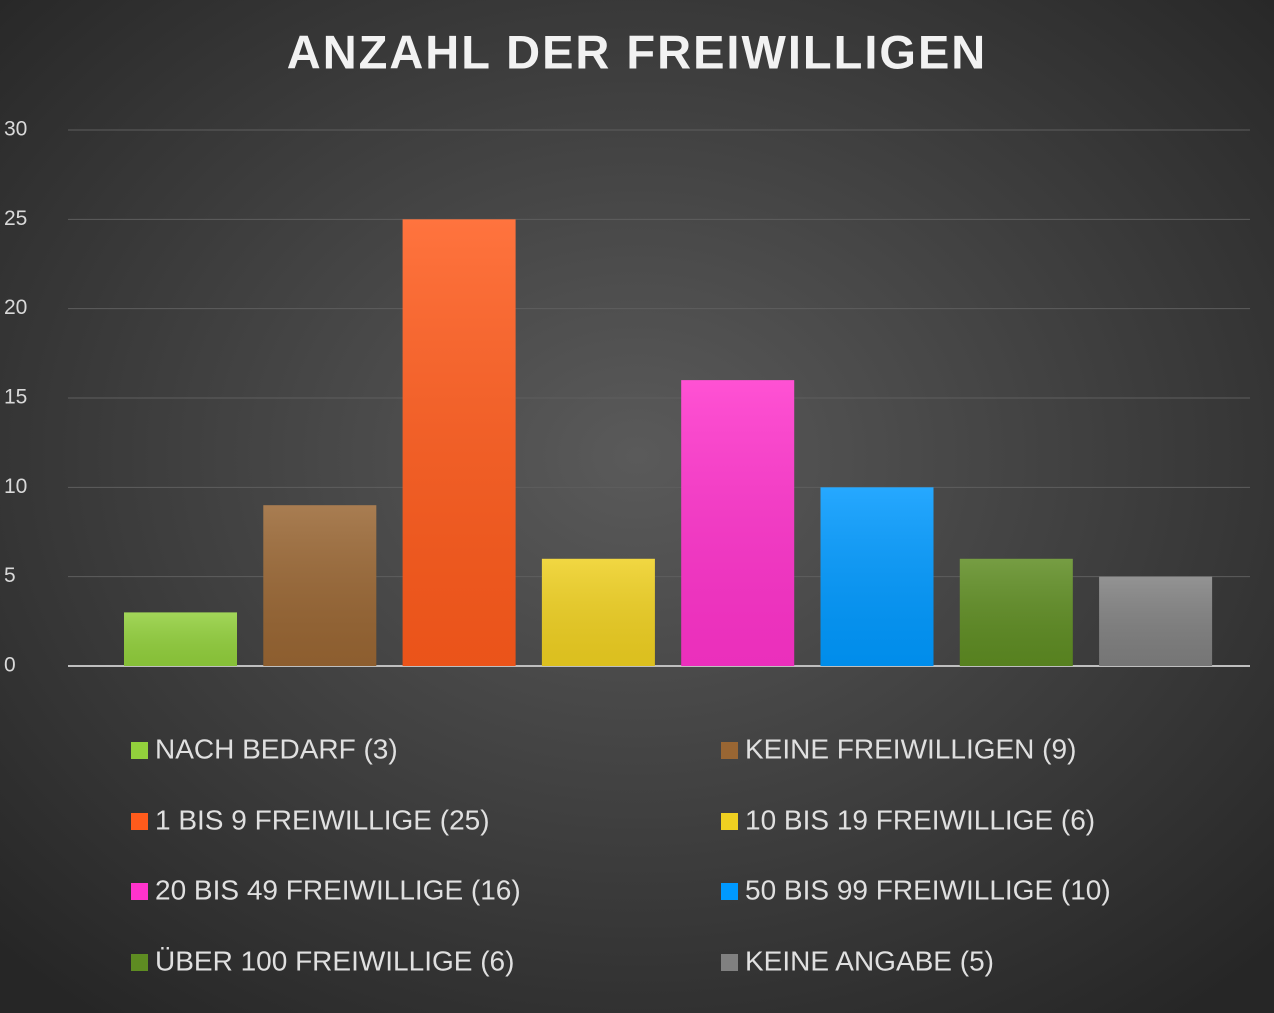  I want to click on legend-label: 10 BIS 19 FREIWILLIGE (6), so click(920, 819).